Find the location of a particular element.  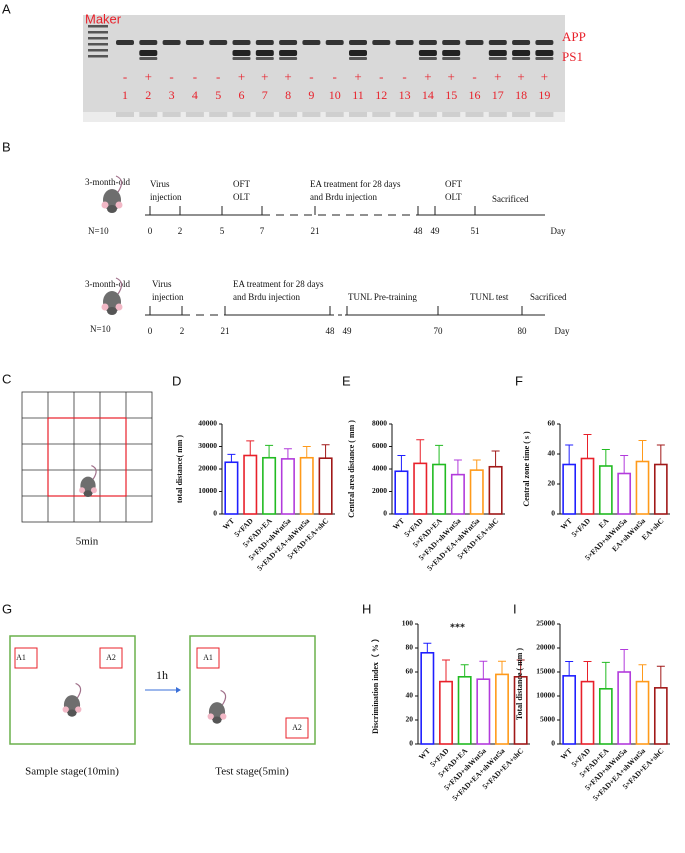

day-label: 21 is located at coordinates (225, 331).